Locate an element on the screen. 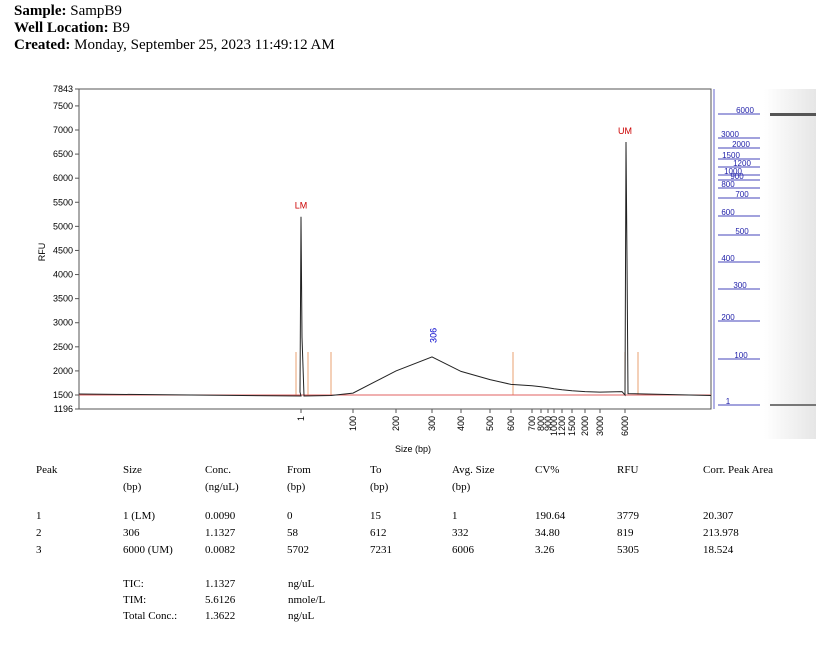 This screenshot has width=836, height=646. table-row: 1 1 (LM) 0.0090 0 15 1 190.64 3779 20.307 is located at coordinates (414, 518).